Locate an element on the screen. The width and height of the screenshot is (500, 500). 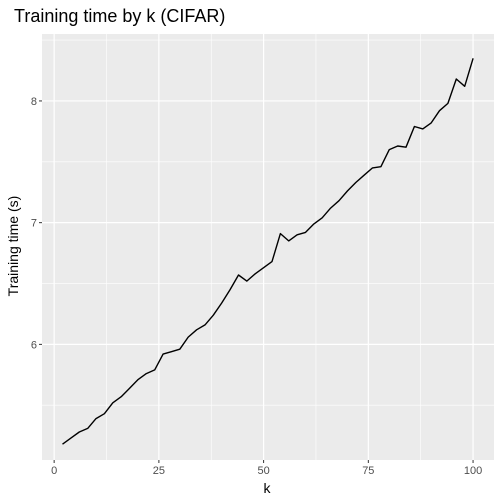
chart-title: Training time by k (CIFAR) is located at coordinates (119, 16).